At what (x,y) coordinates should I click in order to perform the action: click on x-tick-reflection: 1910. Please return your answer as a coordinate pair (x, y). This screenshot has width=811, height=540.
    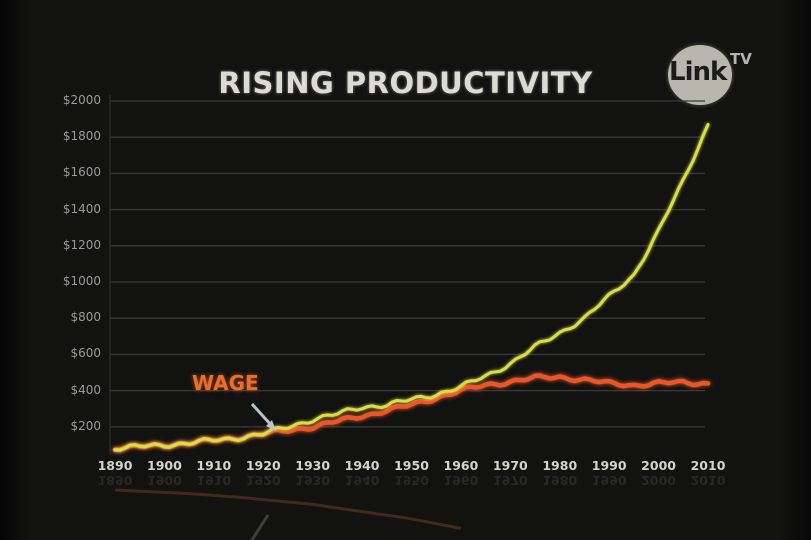
    Looking at the image, I should click on (214, 480).